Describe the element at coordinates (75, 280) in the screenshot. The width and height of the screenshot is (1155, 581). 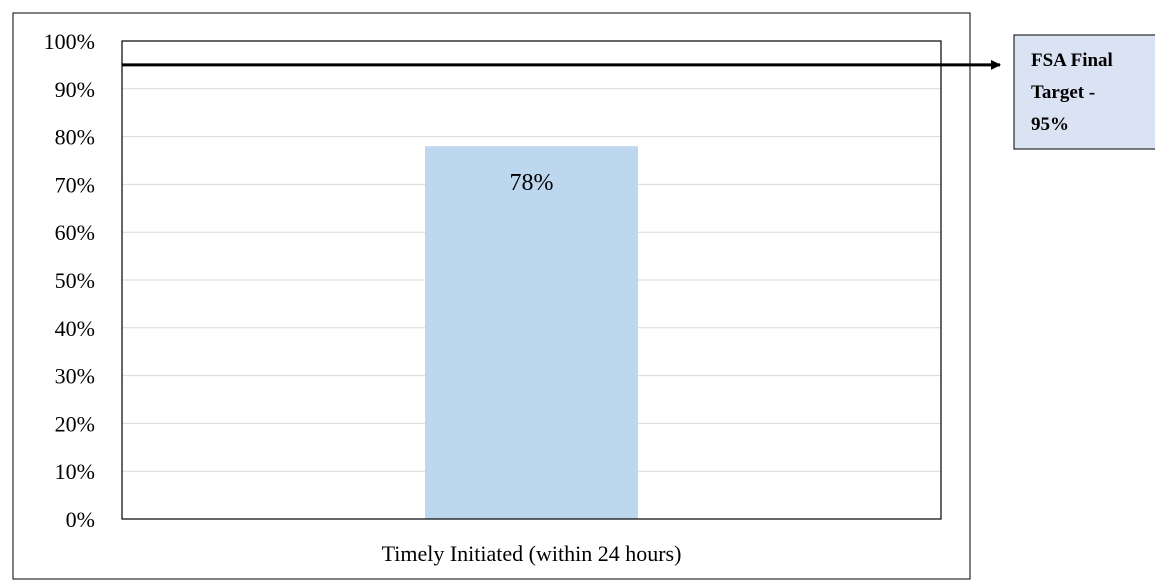
I see `y-tick-label: 50%` at that location.